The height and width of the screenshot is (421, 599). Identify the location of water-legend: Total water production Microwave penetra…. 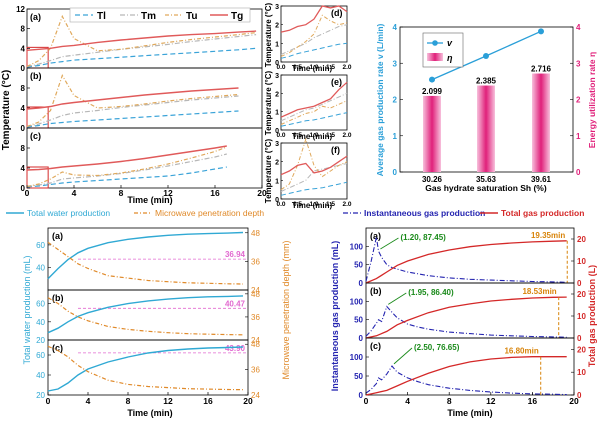
(135, 213).